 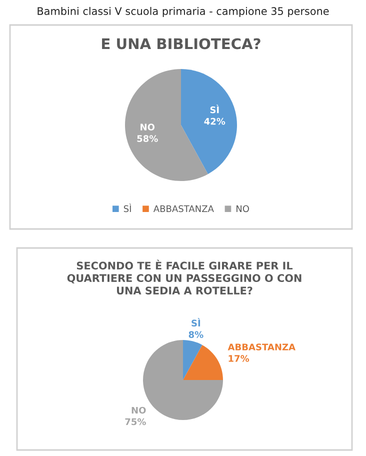 What do you see at coordinates (239, 358) in the screenshot?
I see `data-label: 17%` at bounding box center [239, 358].